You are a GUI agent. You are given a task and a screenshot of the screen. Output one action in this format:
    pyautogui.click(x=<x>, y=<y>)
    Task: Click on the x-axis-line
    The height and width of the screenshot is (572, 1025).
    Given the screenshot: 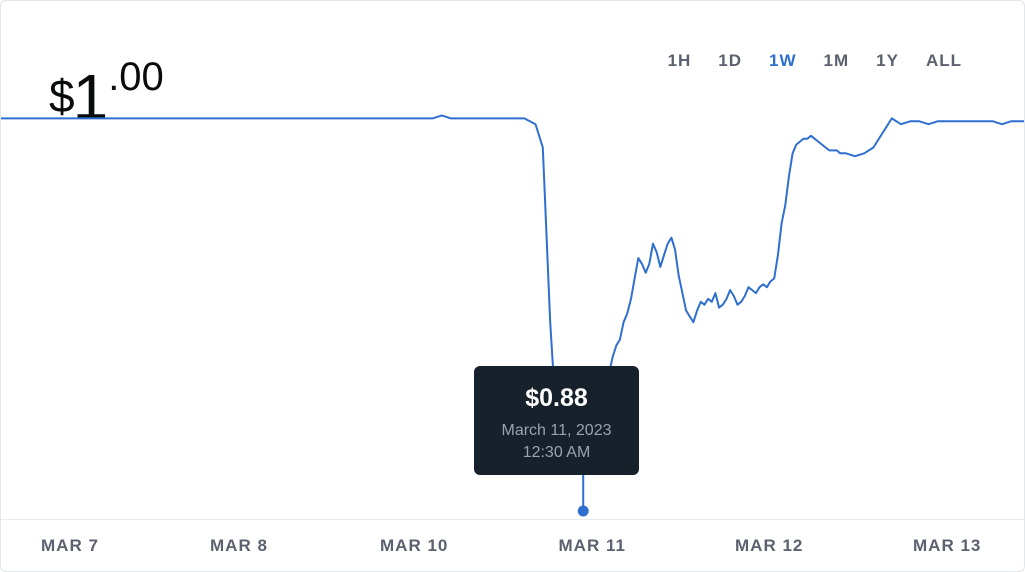 What is the action you would take?
    pyautogui.click(x=512, y=519)
    